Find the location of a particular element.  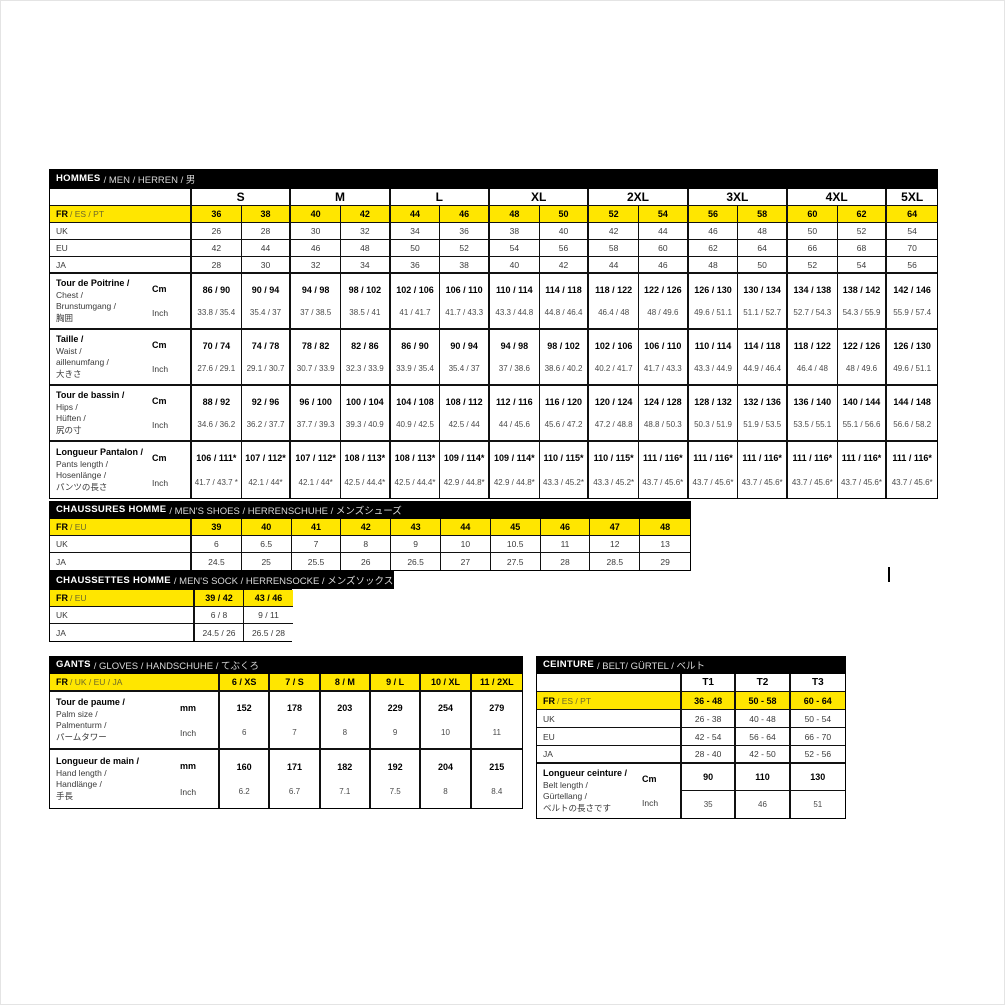

measure-value-cell: 142 / 146 55.9 / 57.4 is located at coordinates (912, 302).